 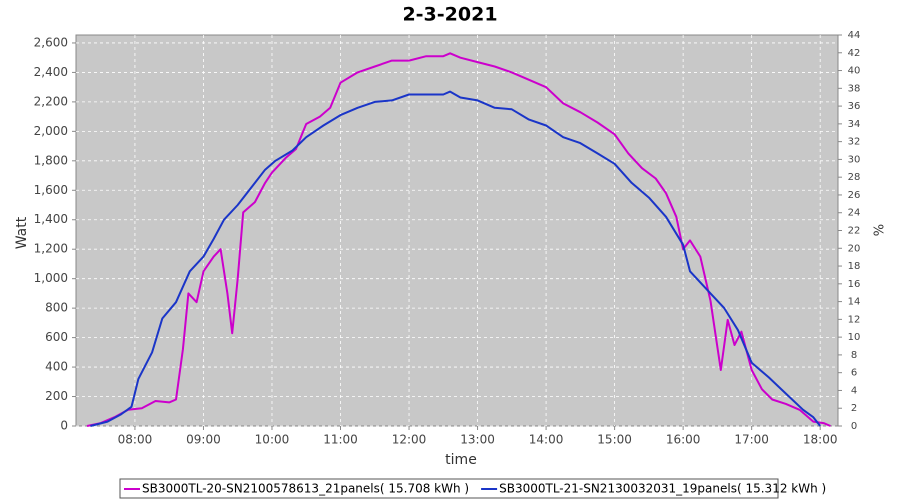 What do you see at coordinates (203, 440) in the screenshot?
I see `x-tick-label: 09:00` at bounding box center [203, 440].